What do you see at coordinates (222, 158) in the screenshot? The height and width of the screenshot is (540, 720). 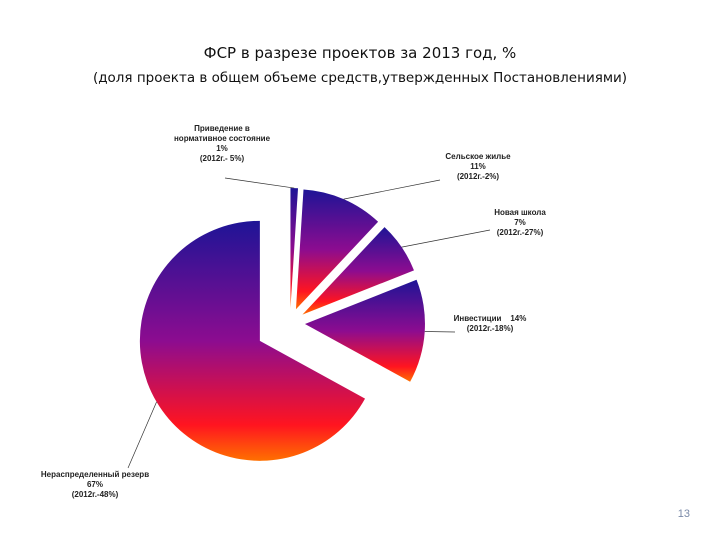 I see `previous-year-label: (2012г.- 5%)` at bounding box center [222, 158].